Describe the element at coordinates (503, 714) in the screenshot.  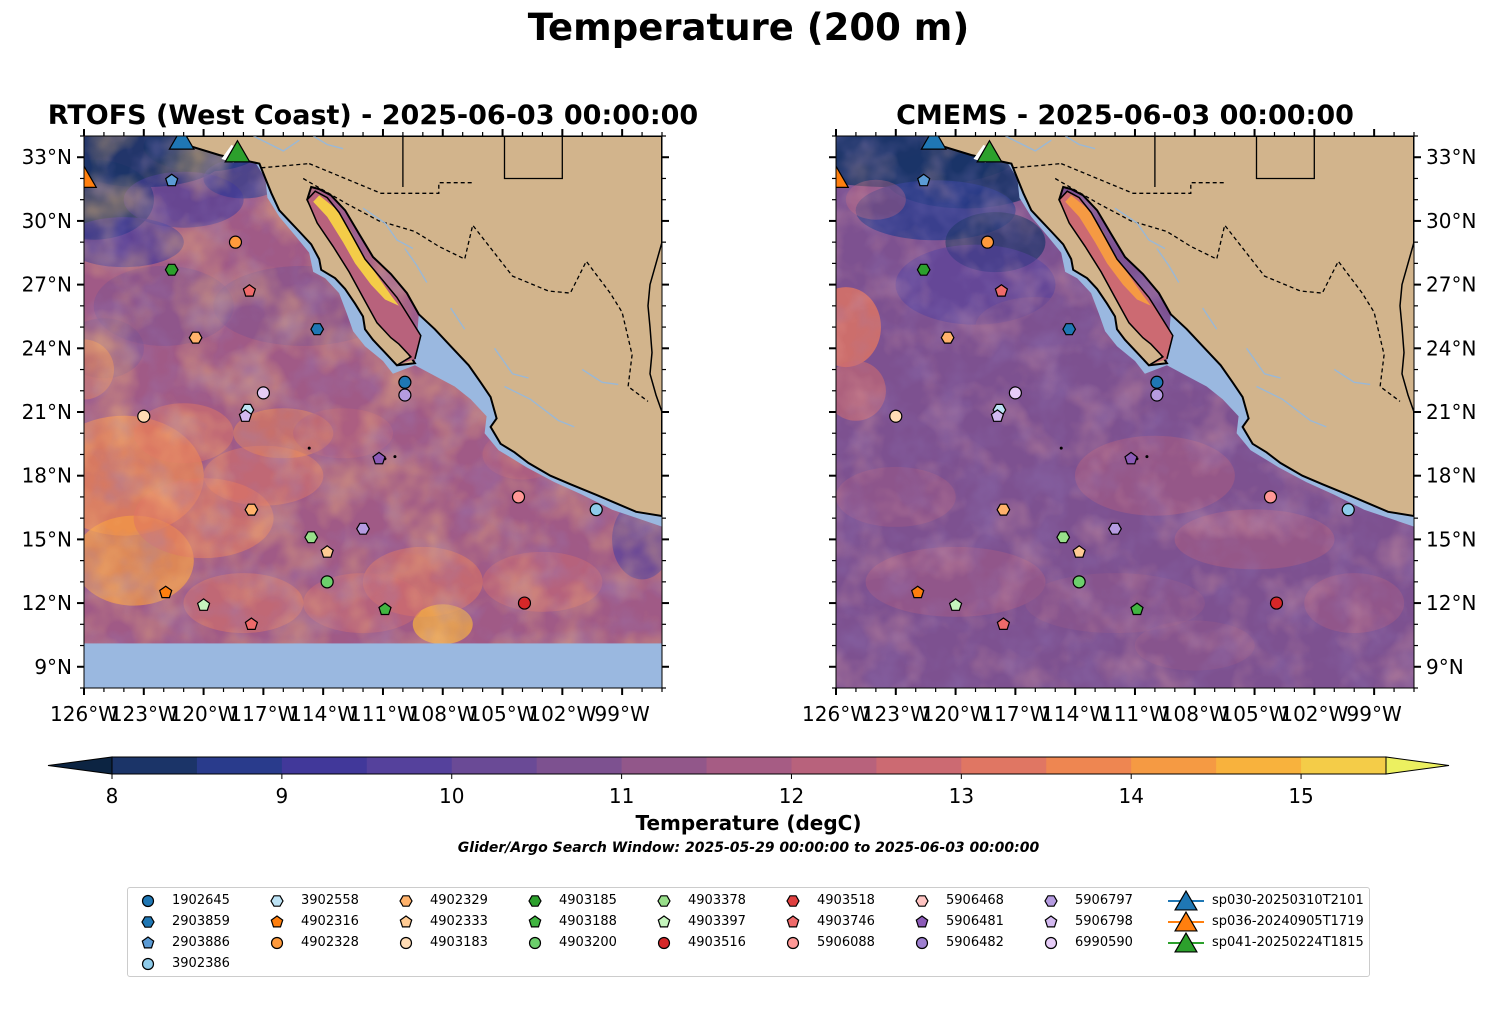
I see `lon-tick-label: 105°W` at that location.